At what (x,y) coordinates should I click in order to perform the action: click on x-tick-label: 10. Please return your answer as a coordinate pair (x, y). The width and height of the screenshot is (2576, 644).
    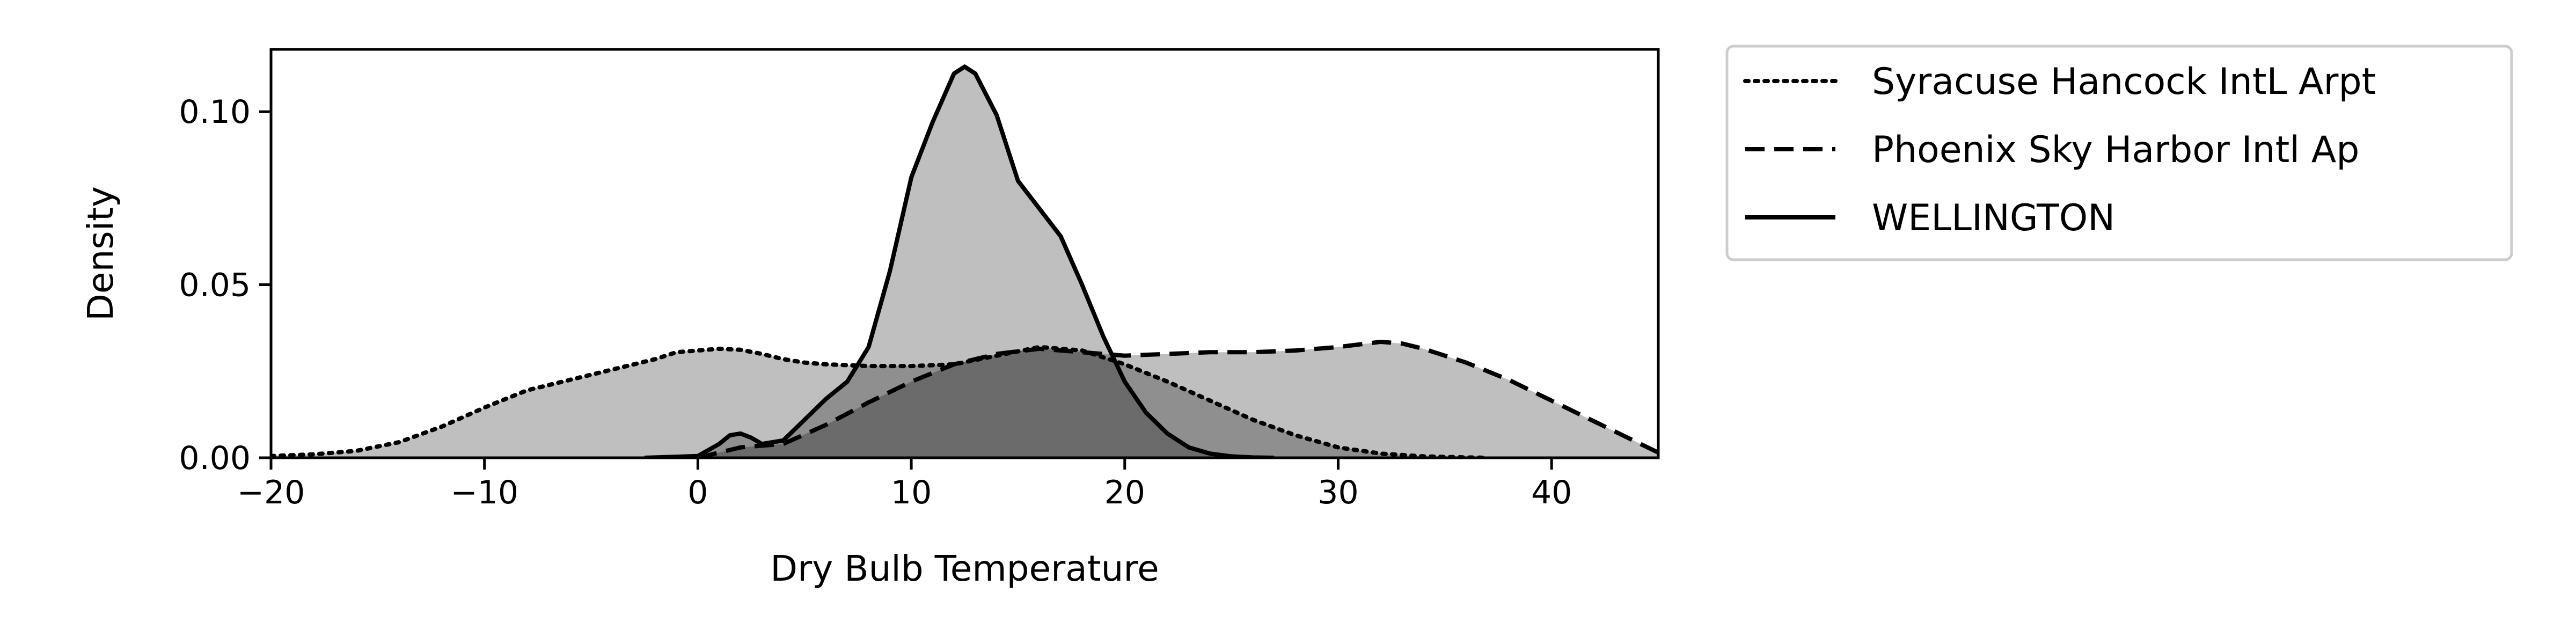
    Looking at the image, I should click on (911, 492).